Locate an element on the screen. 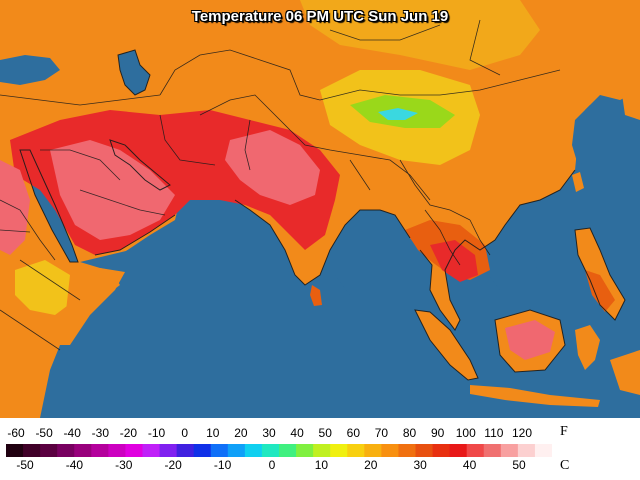 This screenshot has width=640, height=480. legend-color-bar is located at coordinates (279, 450).